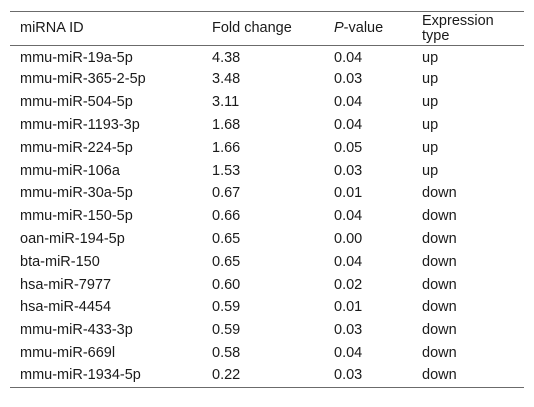 Image resolution: width=534 pixels, height=407 pixels. I want to click on table-row: mmu-miR-365-2-5p 3.48 0.03 up, so click(267, 79).